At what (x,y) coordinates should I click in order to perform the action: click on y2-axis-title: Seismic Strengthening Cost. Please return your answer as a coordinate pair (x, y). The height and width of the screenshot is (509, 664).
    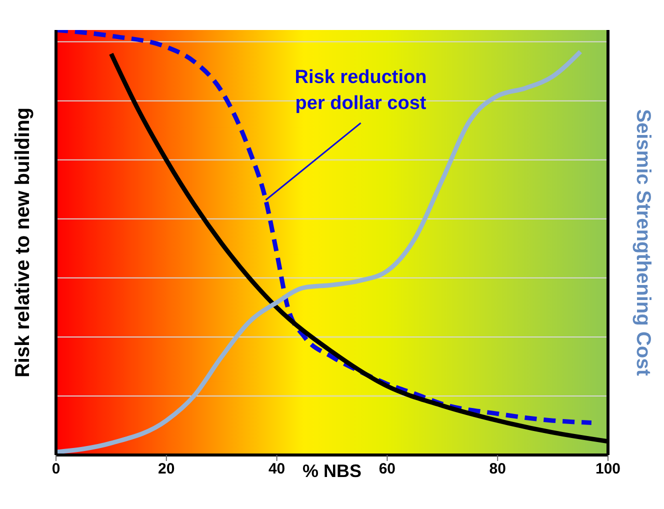
    Looking at the image, I should click on (643, 242).